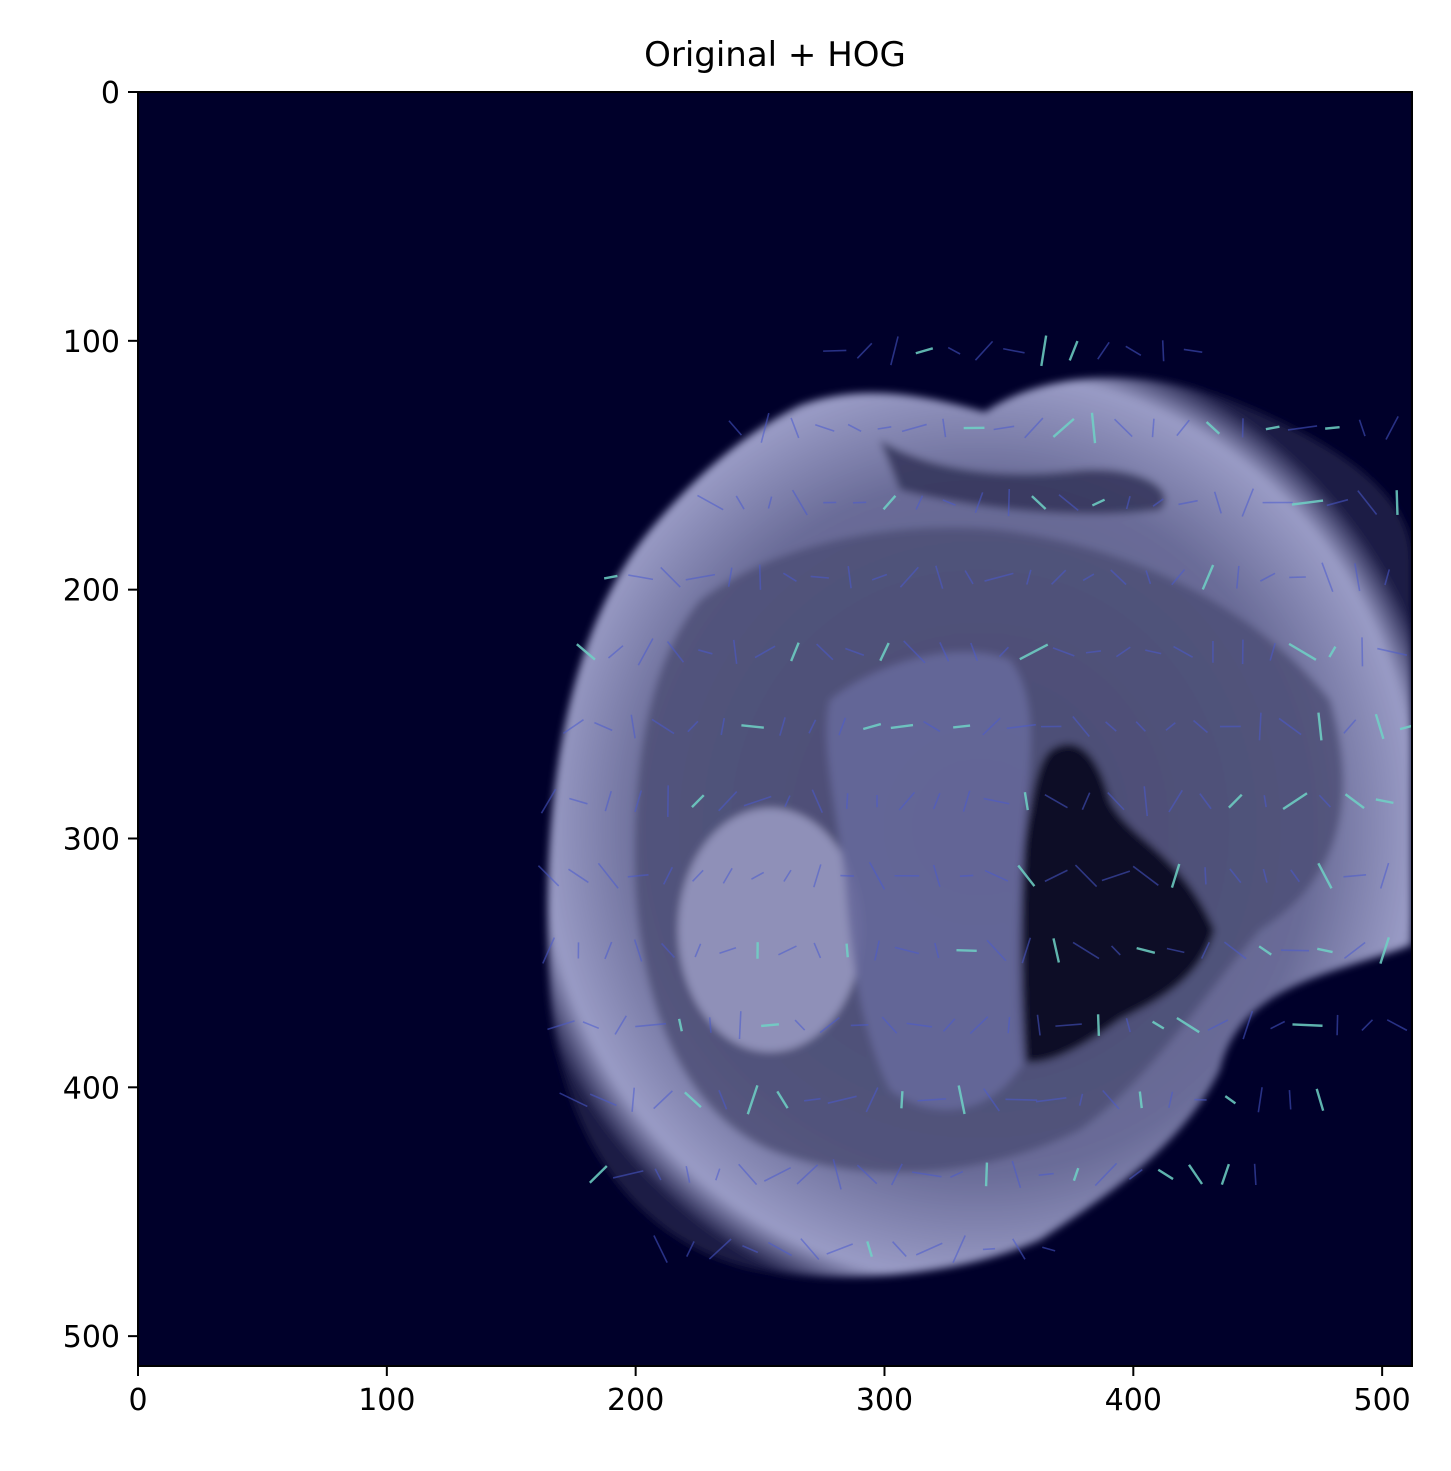  Describe the element at coordinates (91, 591) in the screenshot. I see `y-tick-label: 200` at that location.